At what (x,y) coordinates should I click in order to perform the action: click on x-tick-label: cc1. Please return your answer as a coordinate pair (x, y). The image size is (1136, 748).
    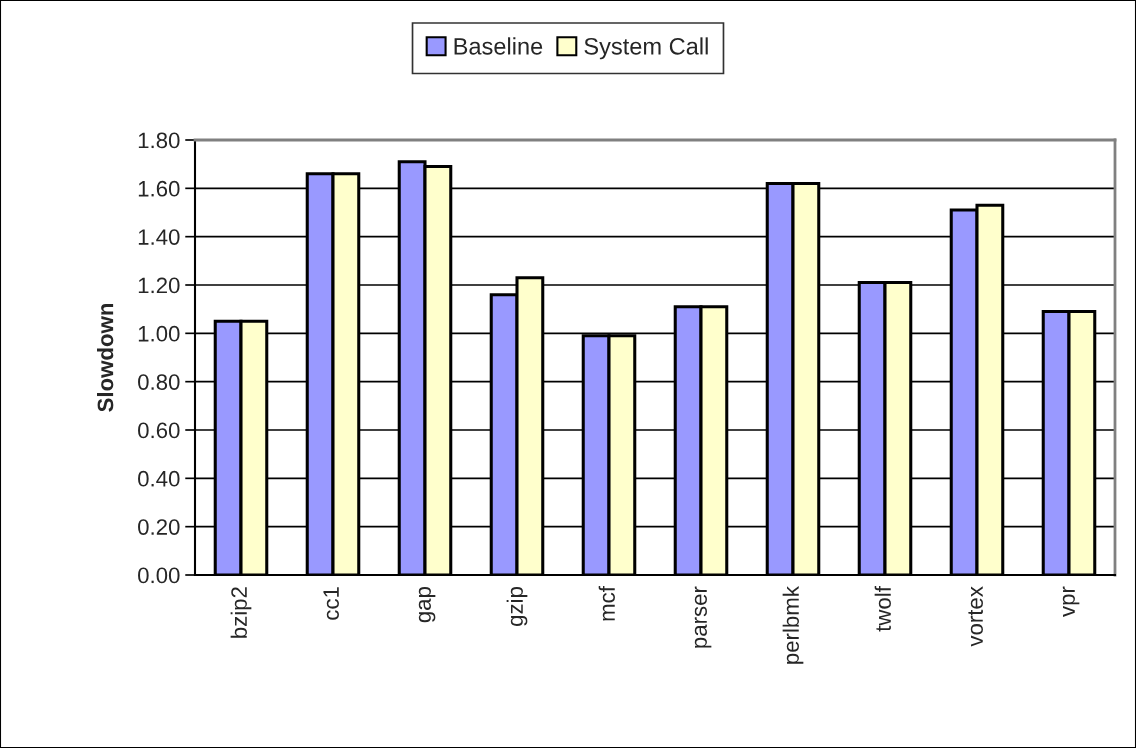
    Looking at the image, I should click on (331, 603).